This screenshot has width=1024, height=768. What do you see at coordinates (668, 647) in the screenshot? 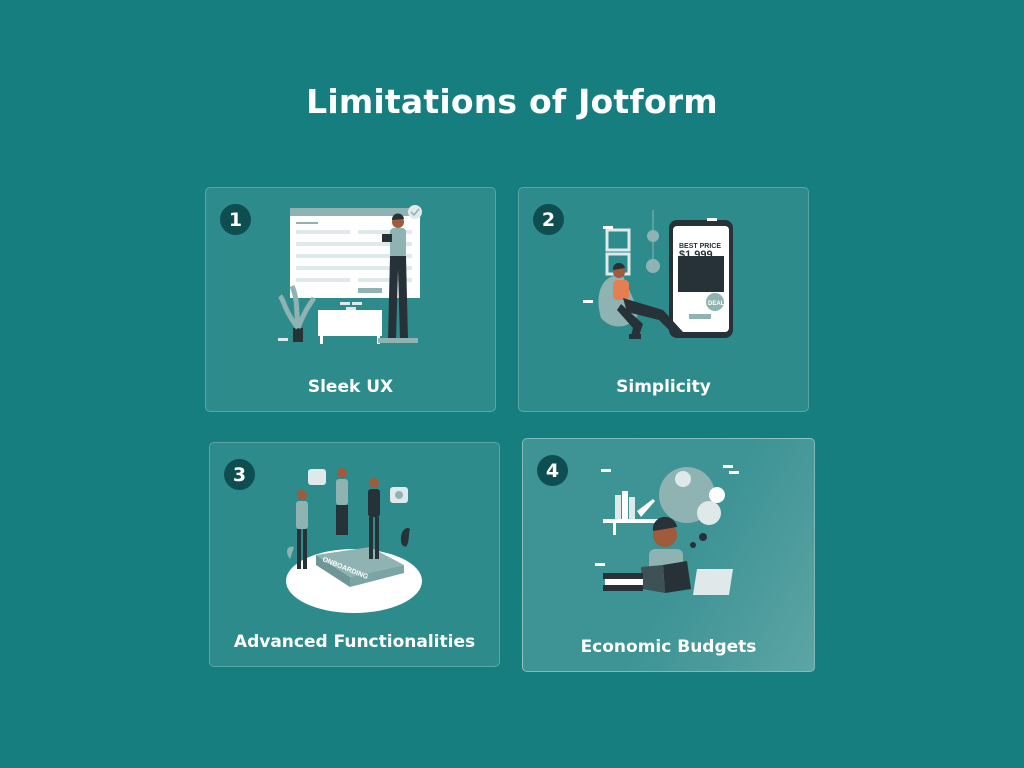
I see `card-label: Economic Budgets` at bounding box center [668, 647].